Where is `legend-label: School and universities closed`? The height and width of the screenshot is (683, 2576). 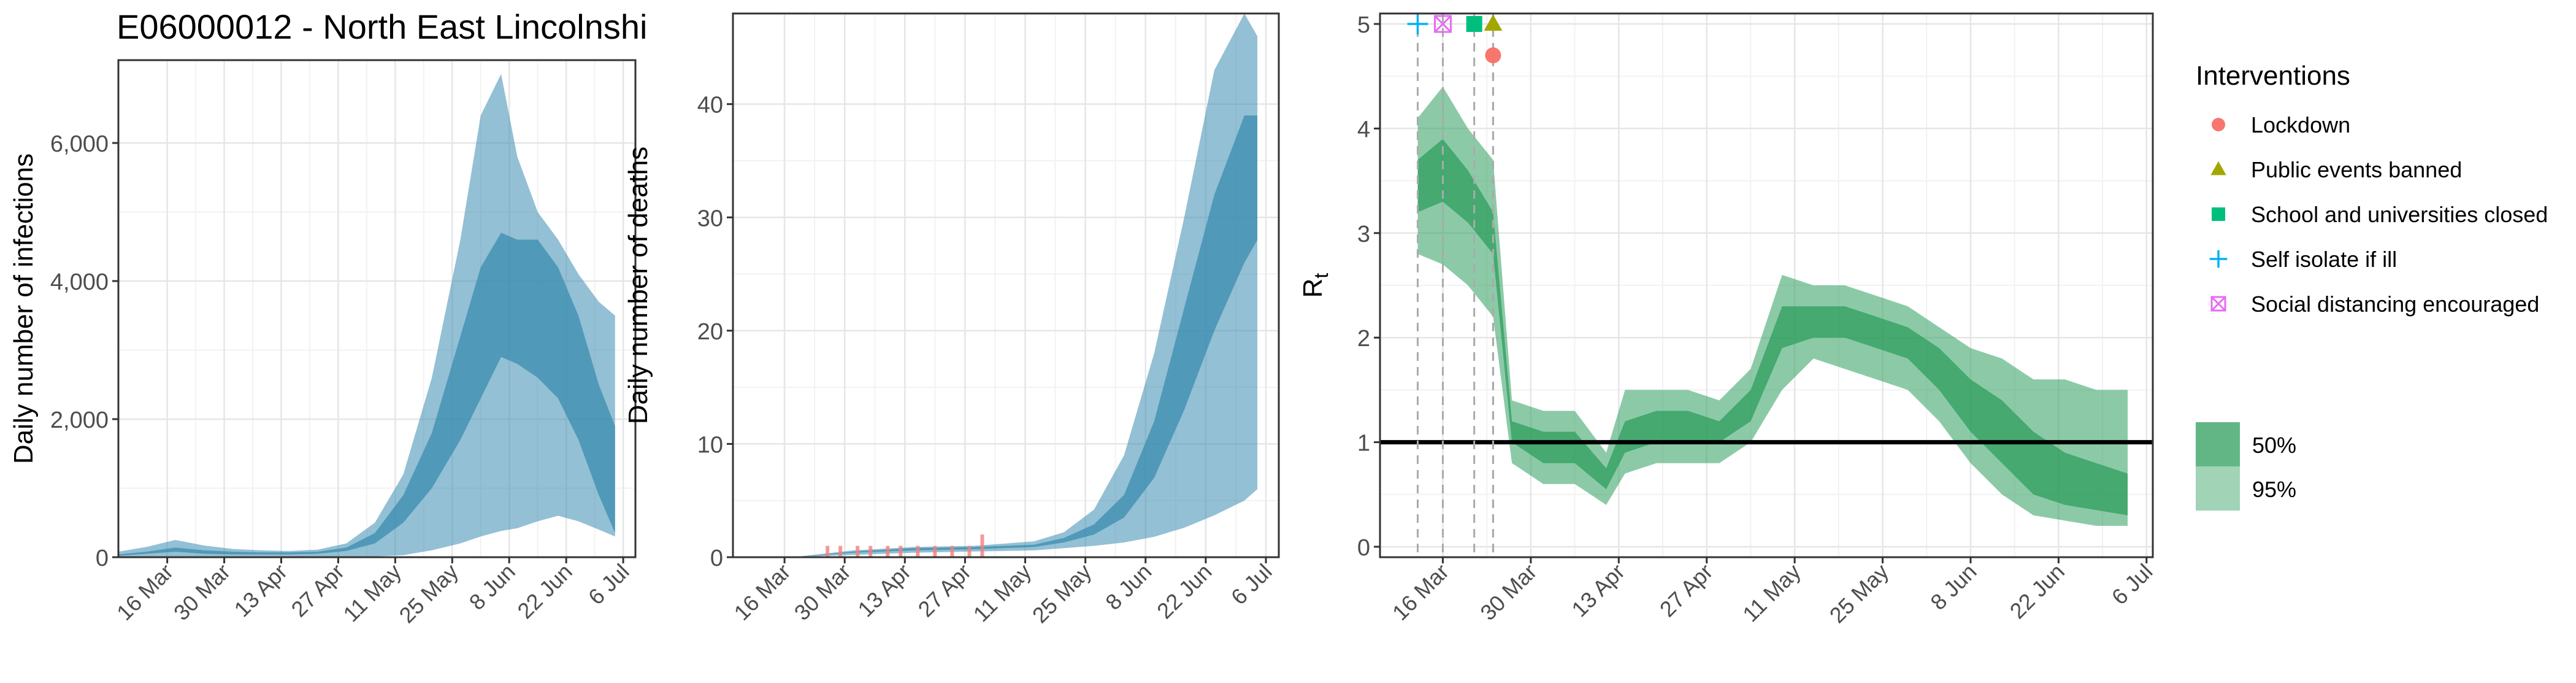
legend-label: School and universities closed is located at coordinates (2399, 214).